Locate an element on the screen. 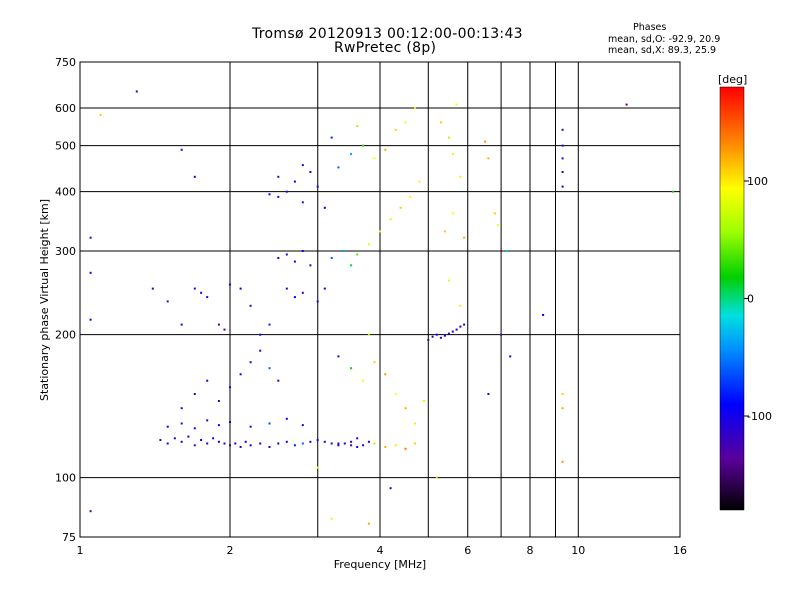 Image resolution: width=800 pixels, height=600 pixels. y-tick-label: 400 is located at coordinates (65, 192).